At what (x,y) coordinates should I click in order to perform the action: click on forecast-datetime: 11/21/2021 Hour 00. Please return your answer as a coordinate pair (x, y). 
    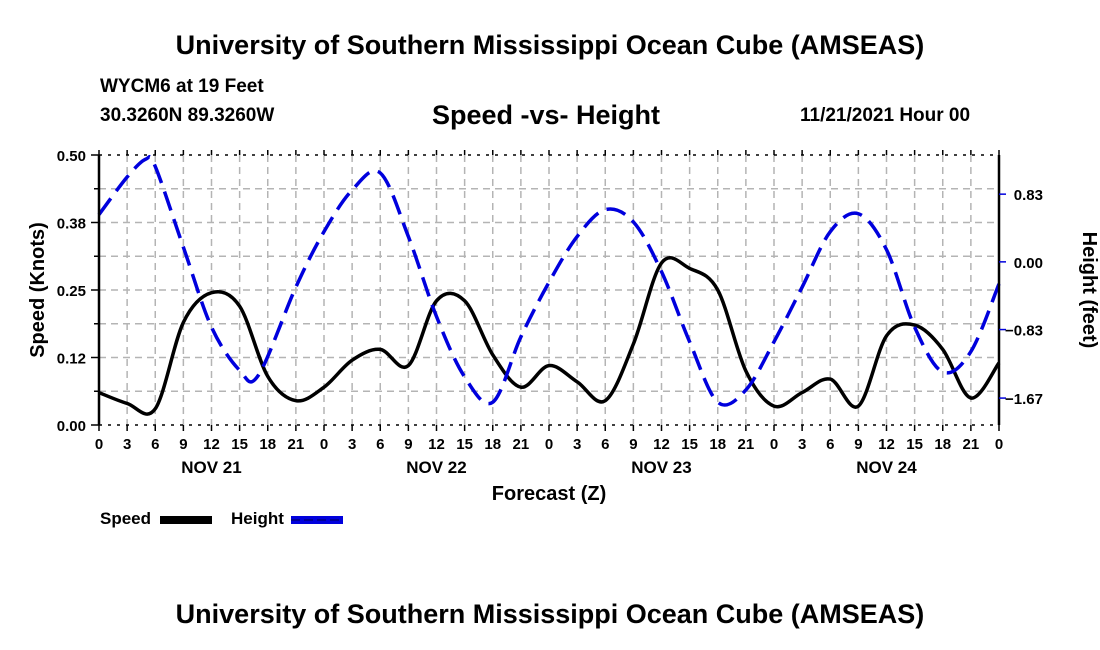
    Looking at the image, I should click on (885, 115).